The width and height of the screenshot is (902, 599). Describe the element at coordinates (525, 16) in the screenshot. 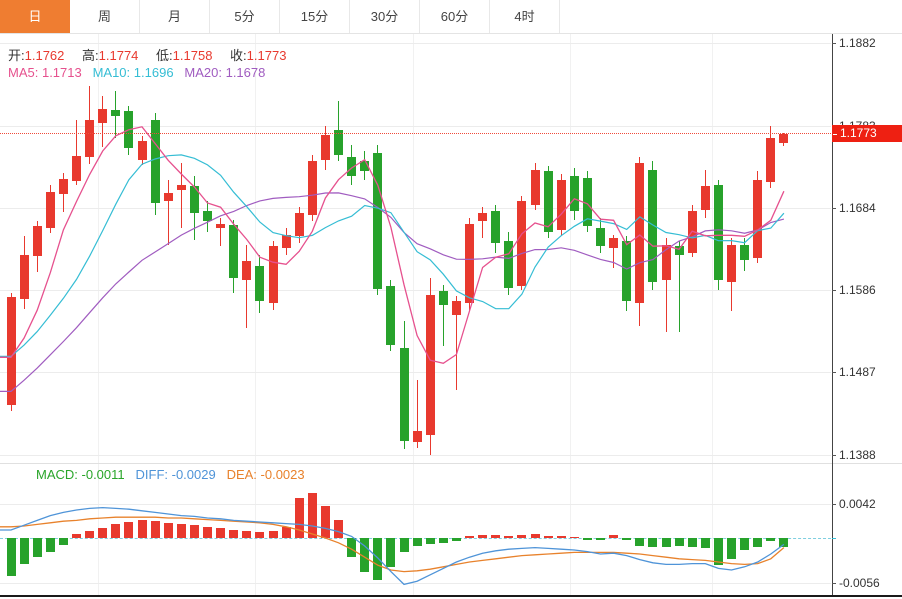

I see `tab-4时: 4时` at that location.